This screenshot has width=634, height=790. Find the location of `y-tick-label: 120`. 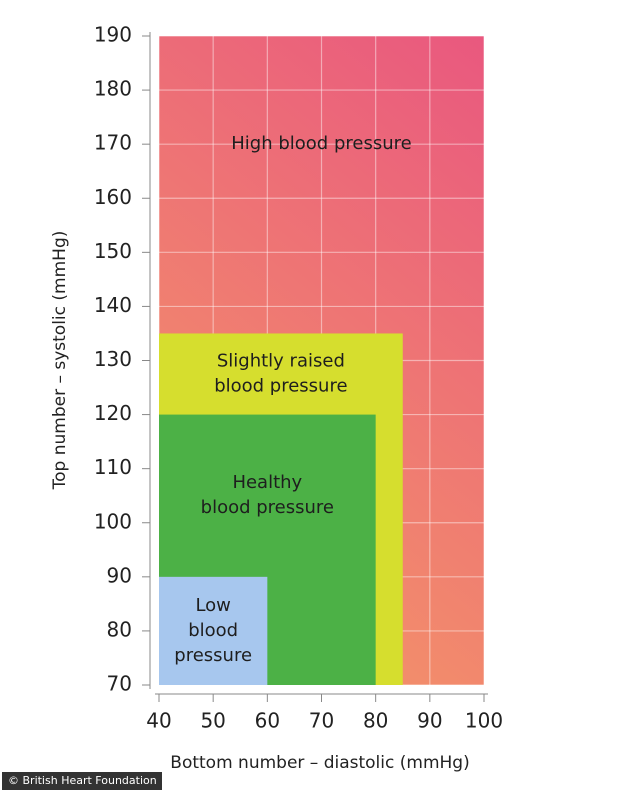

y-tick-label: 120 is located at coordinates (113, 413).